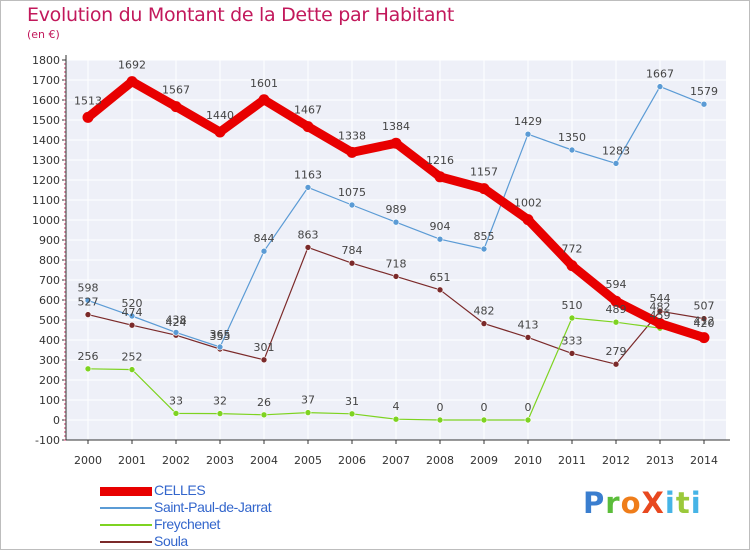  Describe the element at coordinates (352, 401) in the screenshot. I see `data-label: 31` at that location.